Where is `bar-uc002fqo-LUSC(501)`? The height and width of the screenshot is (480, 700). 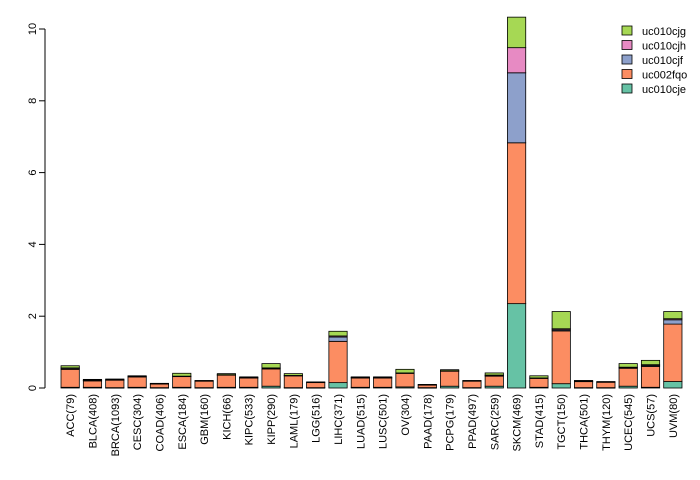 bar-uc002fqo-LUSC(501) is located at coordinates (383, 382).